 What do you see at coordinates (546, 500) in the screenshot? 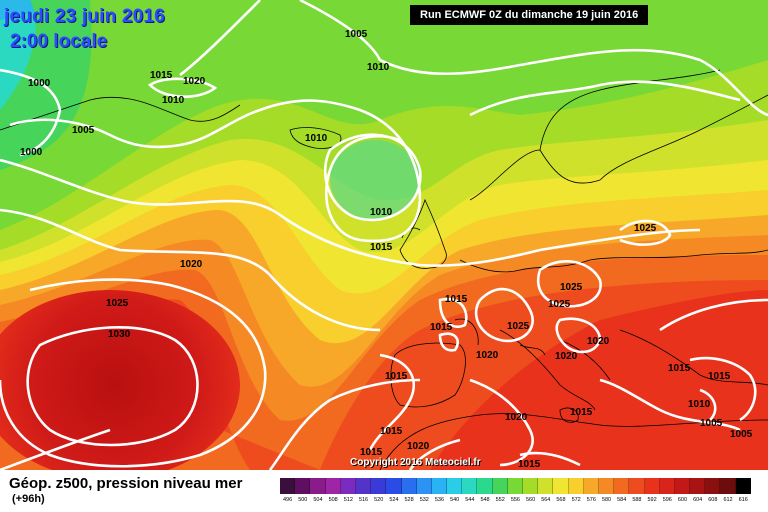
I see `scale-tick-label: 564` at bounding box center [546, 500].